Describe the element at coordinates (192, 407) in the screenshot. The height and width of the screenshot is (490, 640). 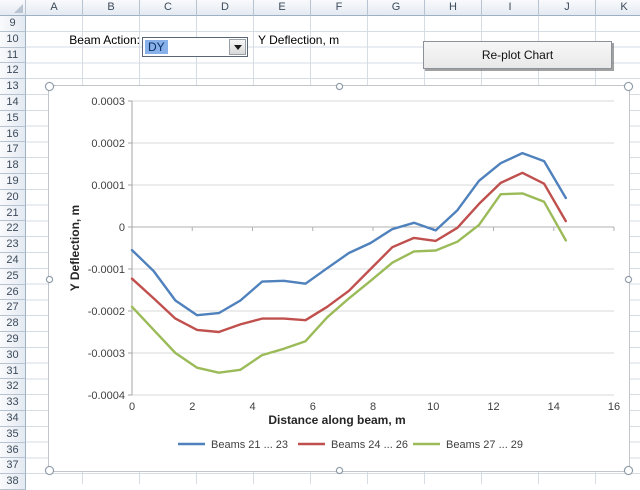
I see `x-tick-label: 2` at that location.